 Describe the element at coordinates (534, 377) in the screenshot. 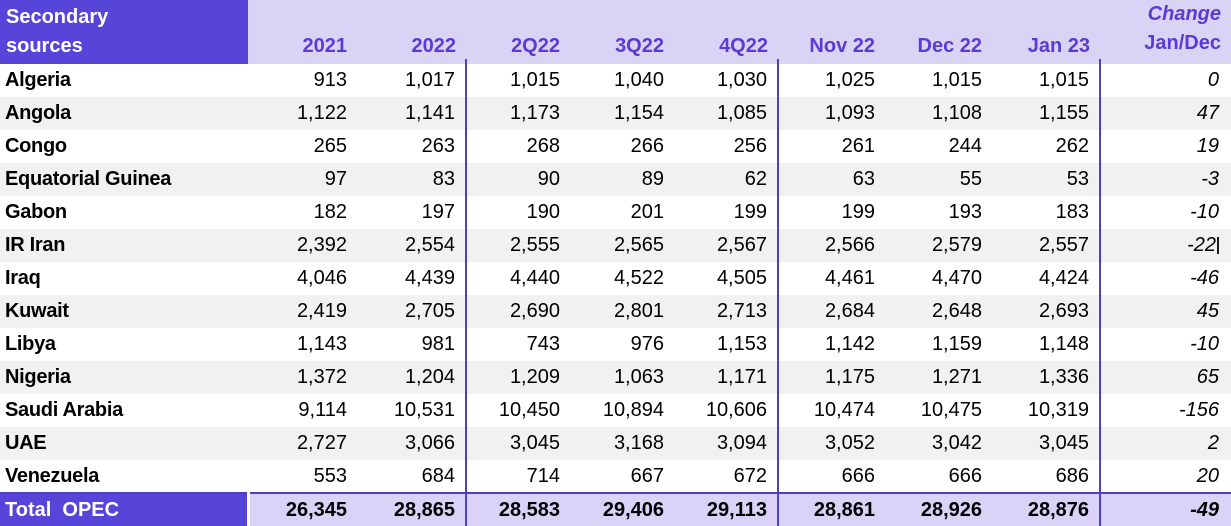

I see `value-cell: 1,209` at that location.